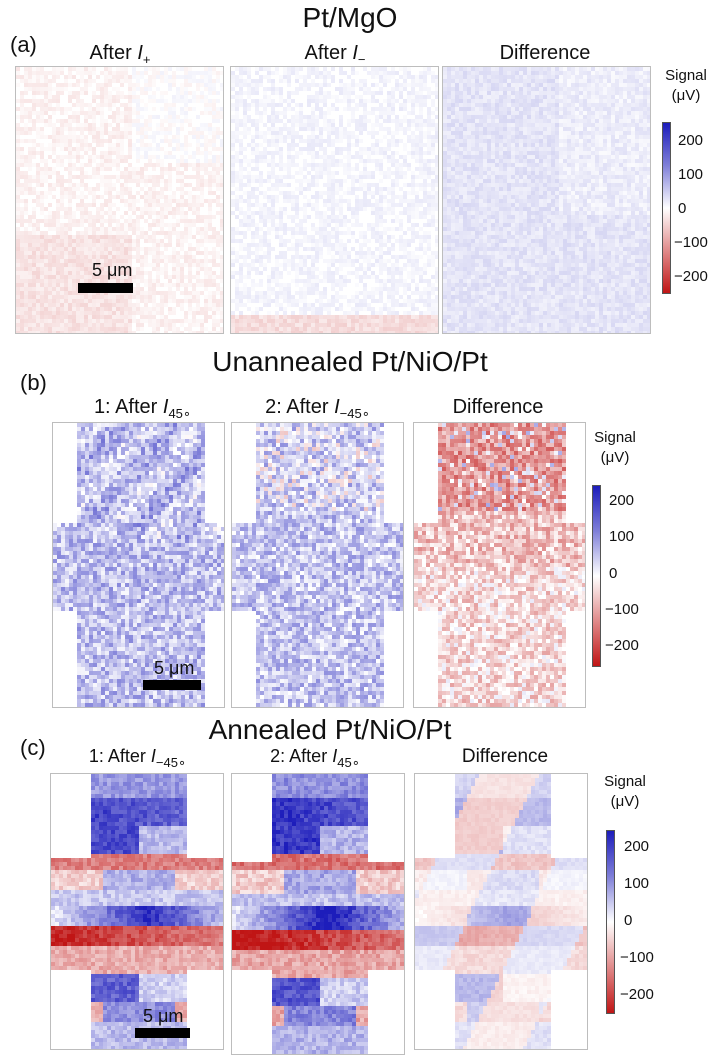 This screenshot has width=727, height=1057. Describe the element at coordinates (23, 45) in the screenshot. I see `section-a-label: (a)` at that location.